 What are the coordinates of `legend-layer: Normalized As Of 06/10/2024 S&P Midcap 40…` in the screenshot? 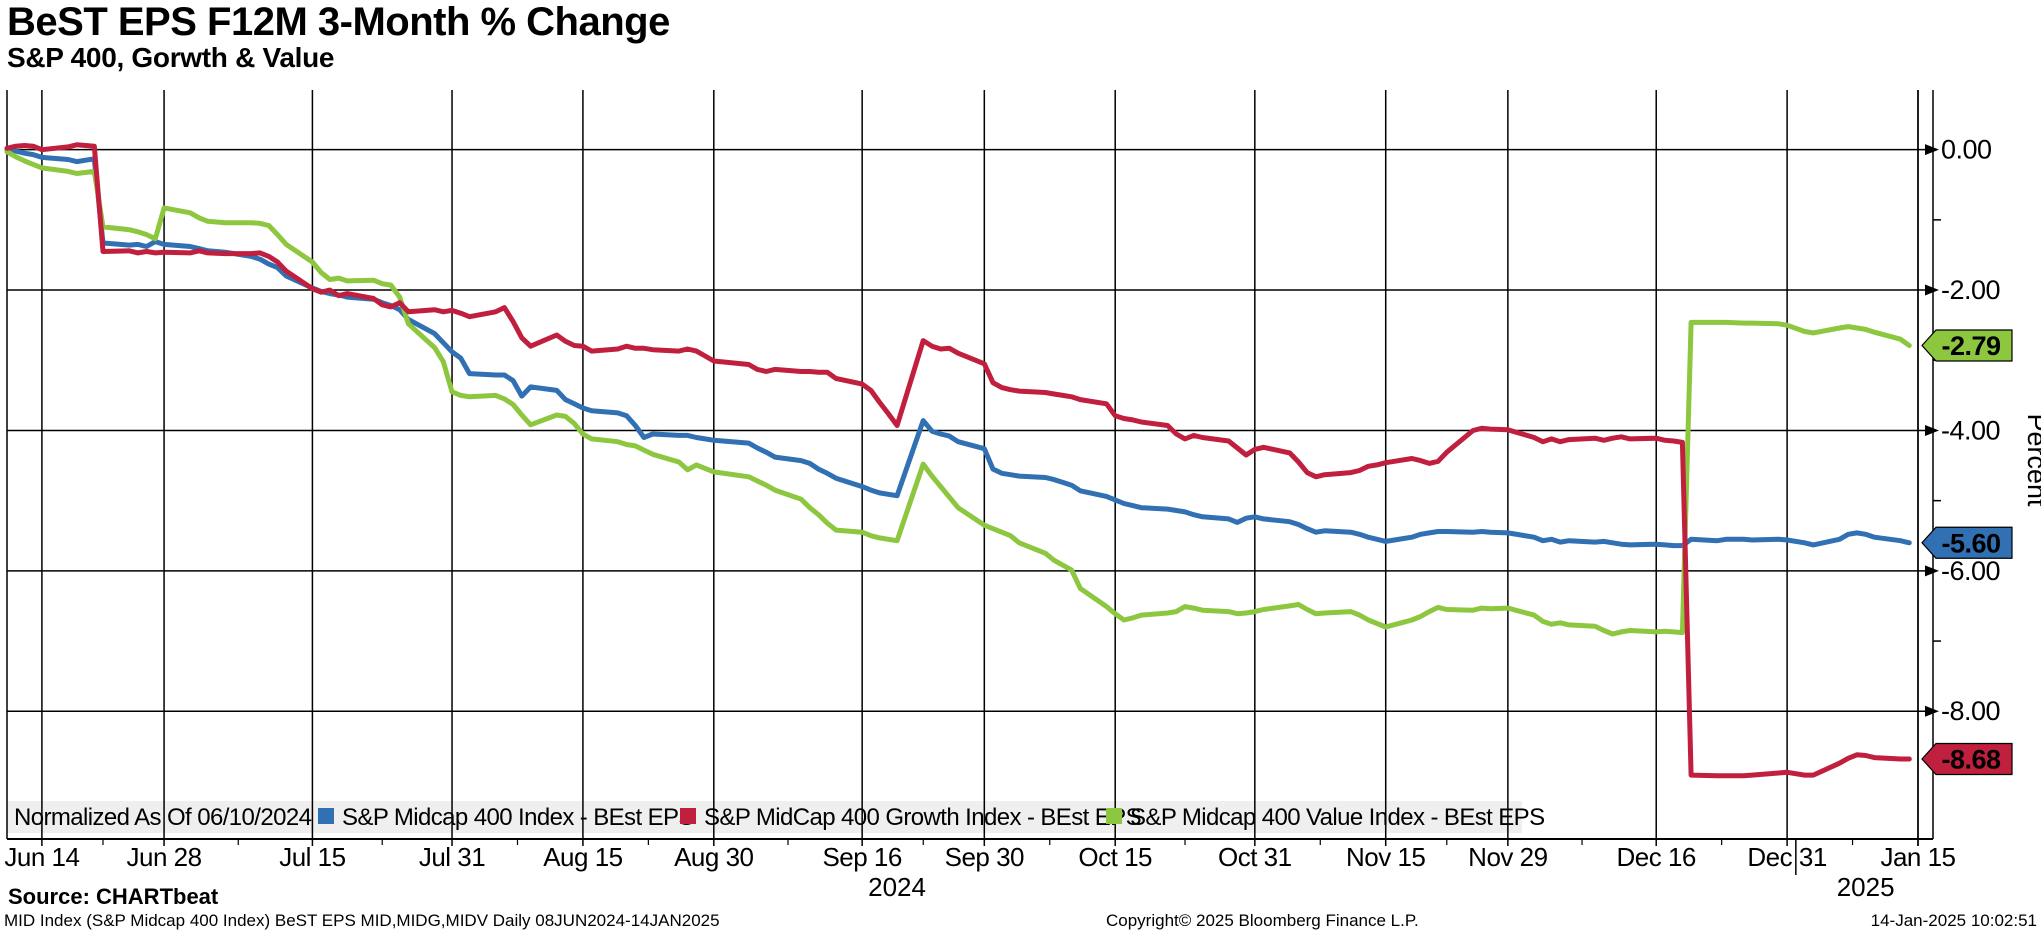 It's located at (779, 817).